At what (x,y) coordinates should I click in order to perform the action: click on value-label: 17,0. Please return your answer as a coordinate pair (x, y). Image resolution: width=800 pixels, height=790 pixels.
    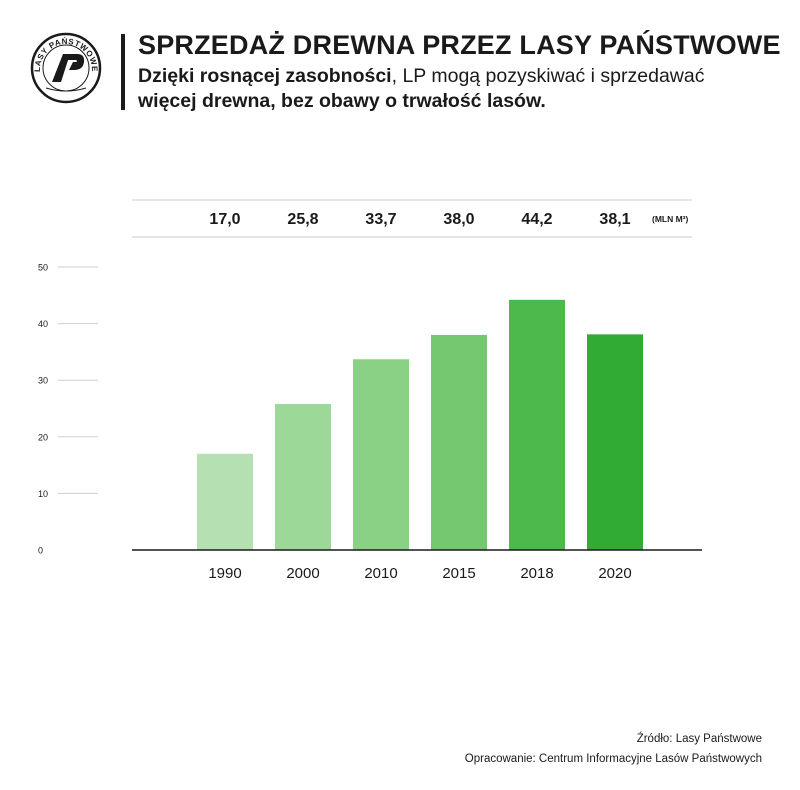
    Looking at the image, I should click on (224, 219).